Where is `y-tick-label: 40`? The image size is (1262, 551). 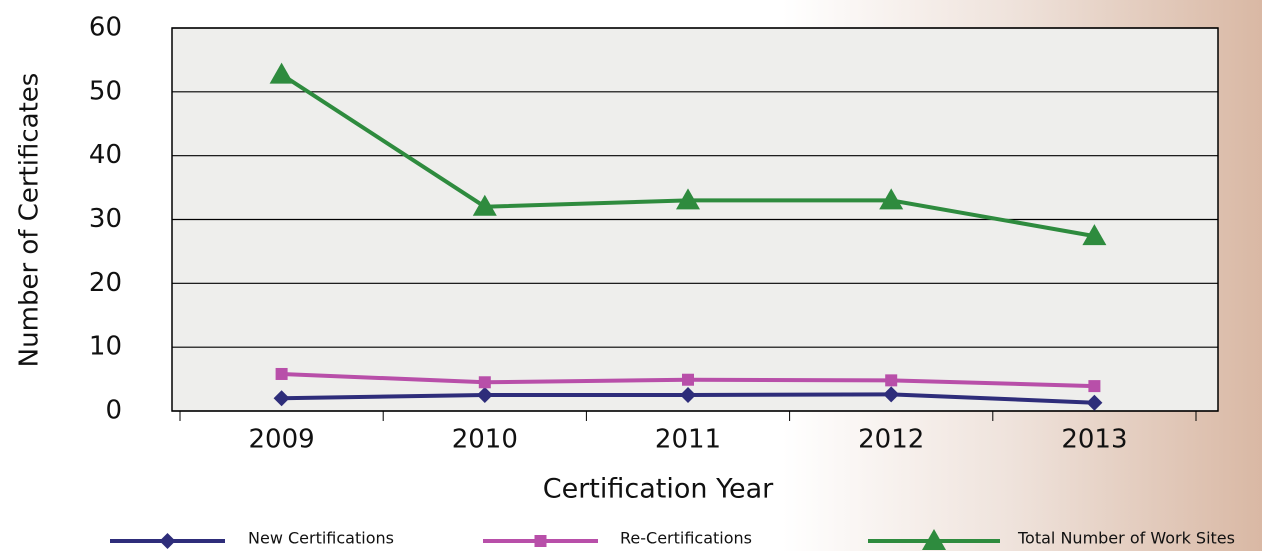 y-tick-label: 40 is located at coordinates (105, 155).